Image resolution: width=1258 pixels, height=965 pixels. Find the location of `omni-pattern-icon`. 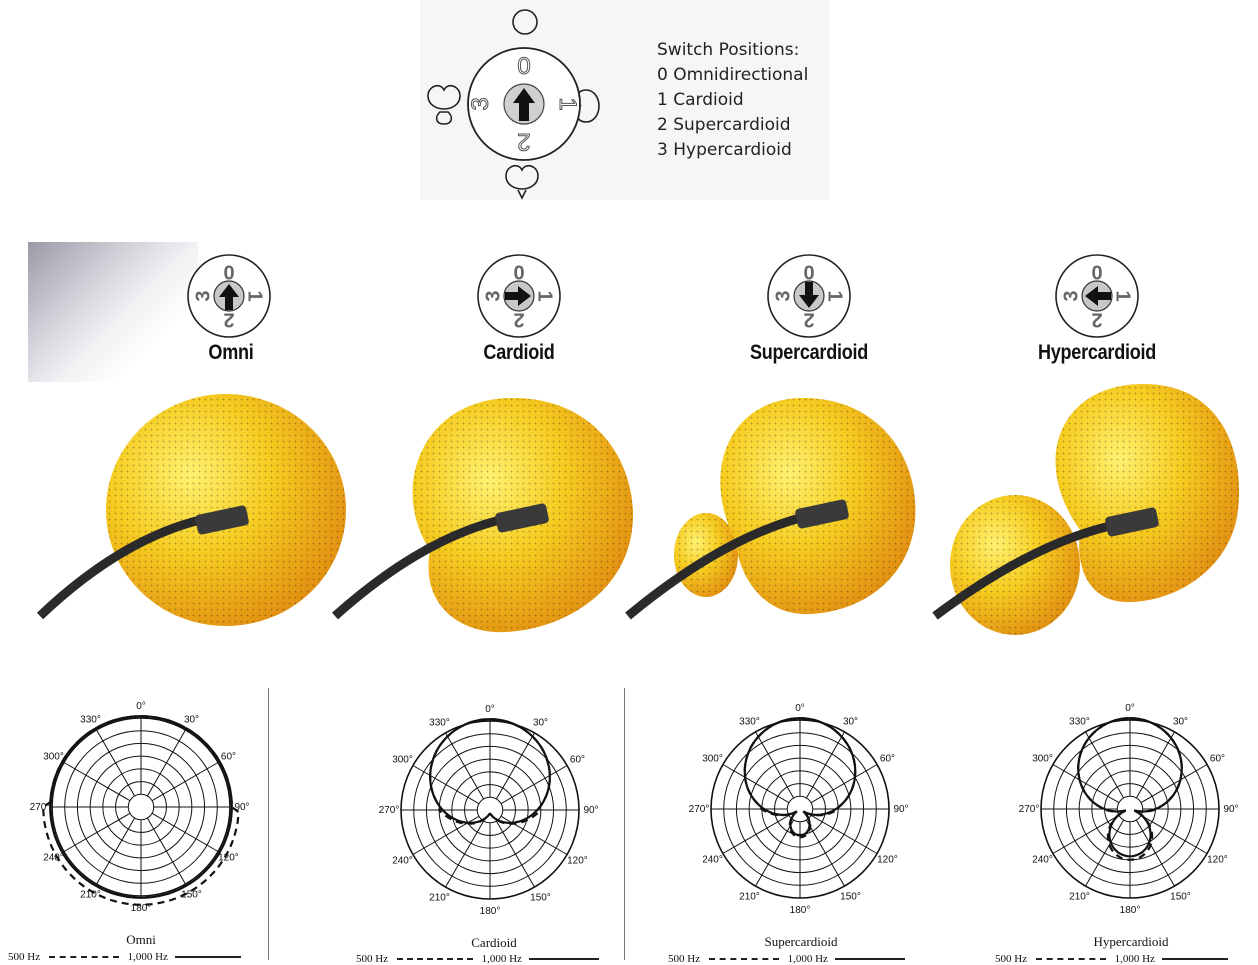

omni-pattern-icon is located at coordinates (525, 22).